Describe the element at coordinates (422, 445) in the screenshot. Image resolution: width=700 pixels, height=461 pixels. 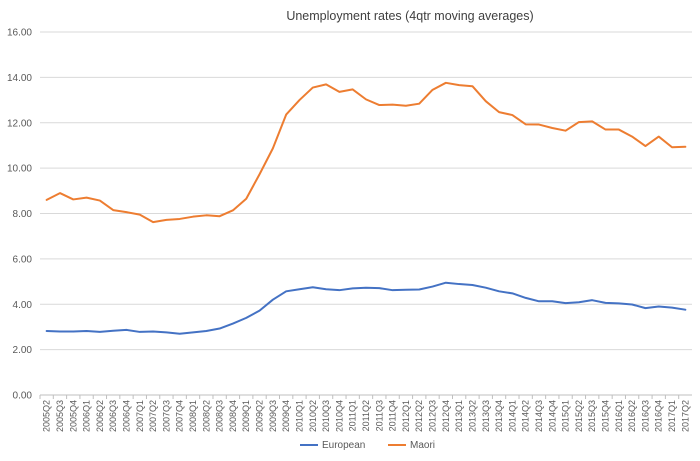
I see `legend-label: Maori` at that location.